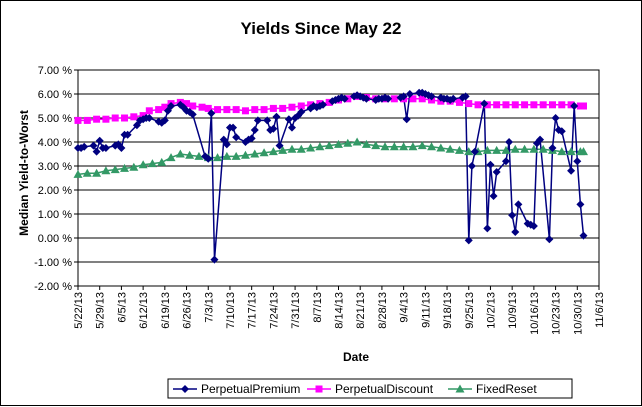 The height and width of the screenshot is (407, 642). Describe the element at coordinates (55, 95) in the screenshot. I see `y-tick-label: 6.00 %` at that location.